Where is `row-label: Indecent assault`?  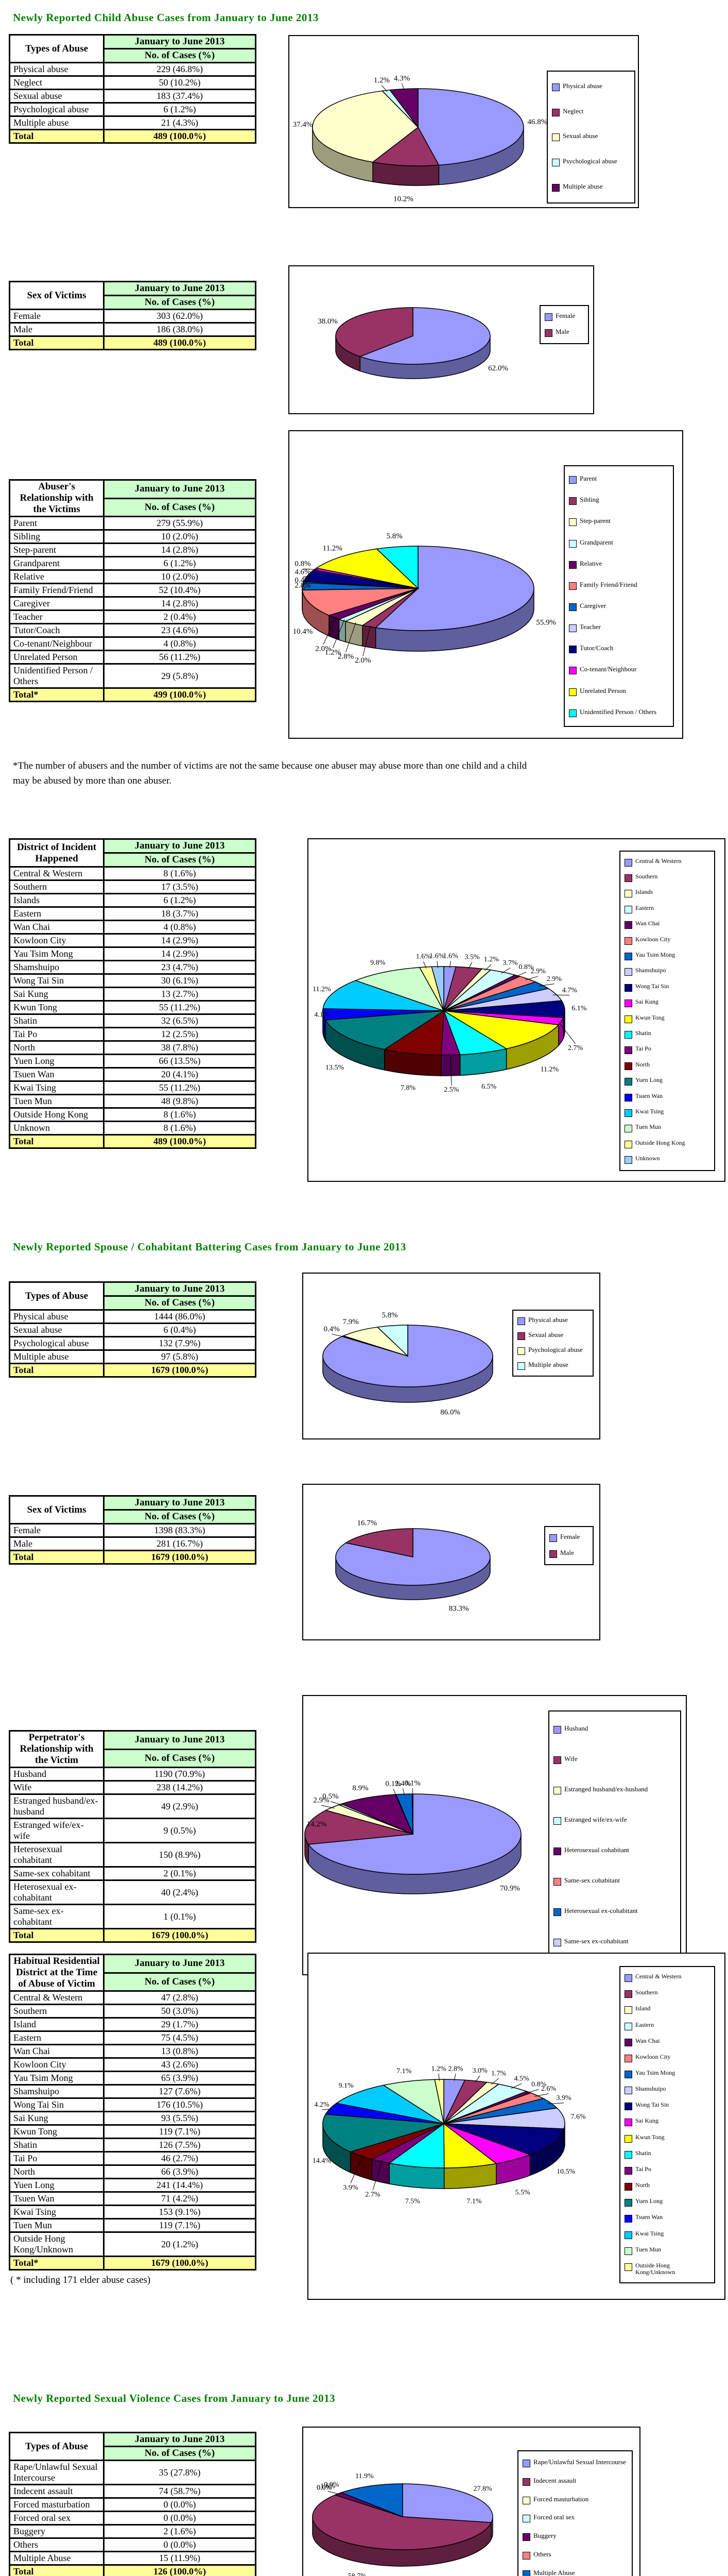 row-label: Indecent assault is located at coordinates (57, 2491).